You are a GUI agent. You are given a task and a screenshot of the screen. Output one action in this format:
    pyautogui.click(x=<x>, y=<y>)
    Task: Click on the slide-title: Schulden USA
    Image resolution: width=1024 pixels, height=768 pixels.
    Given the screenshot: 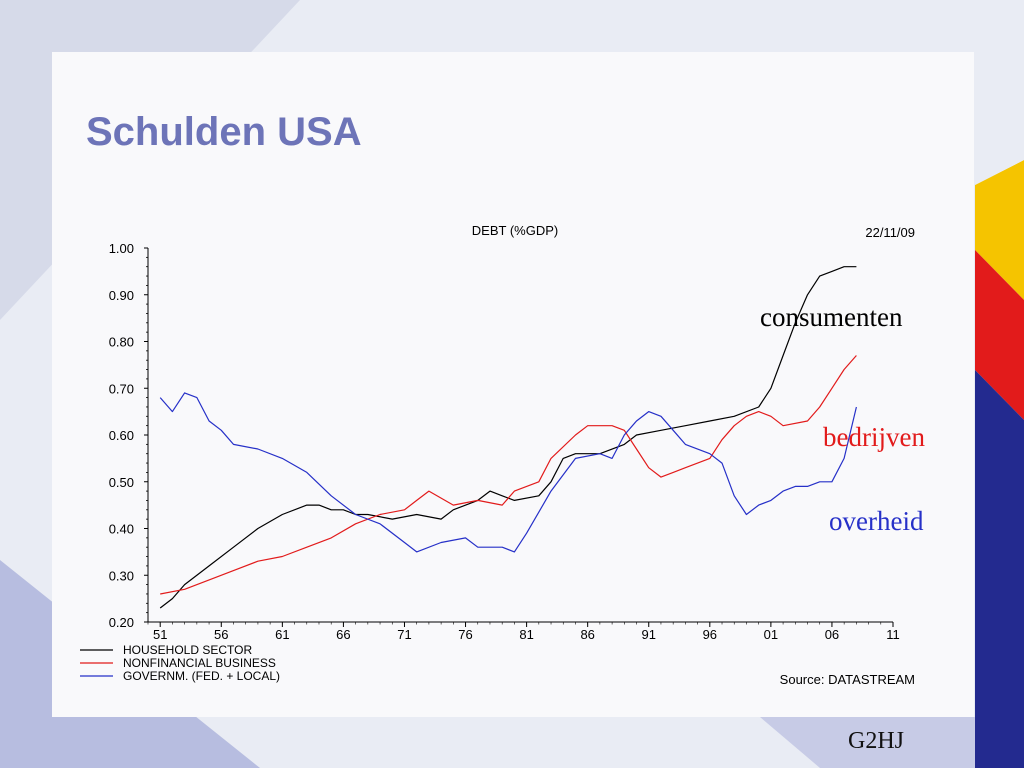 What is the action you would take?
    pyautogui.click(x=224, y=132)
    